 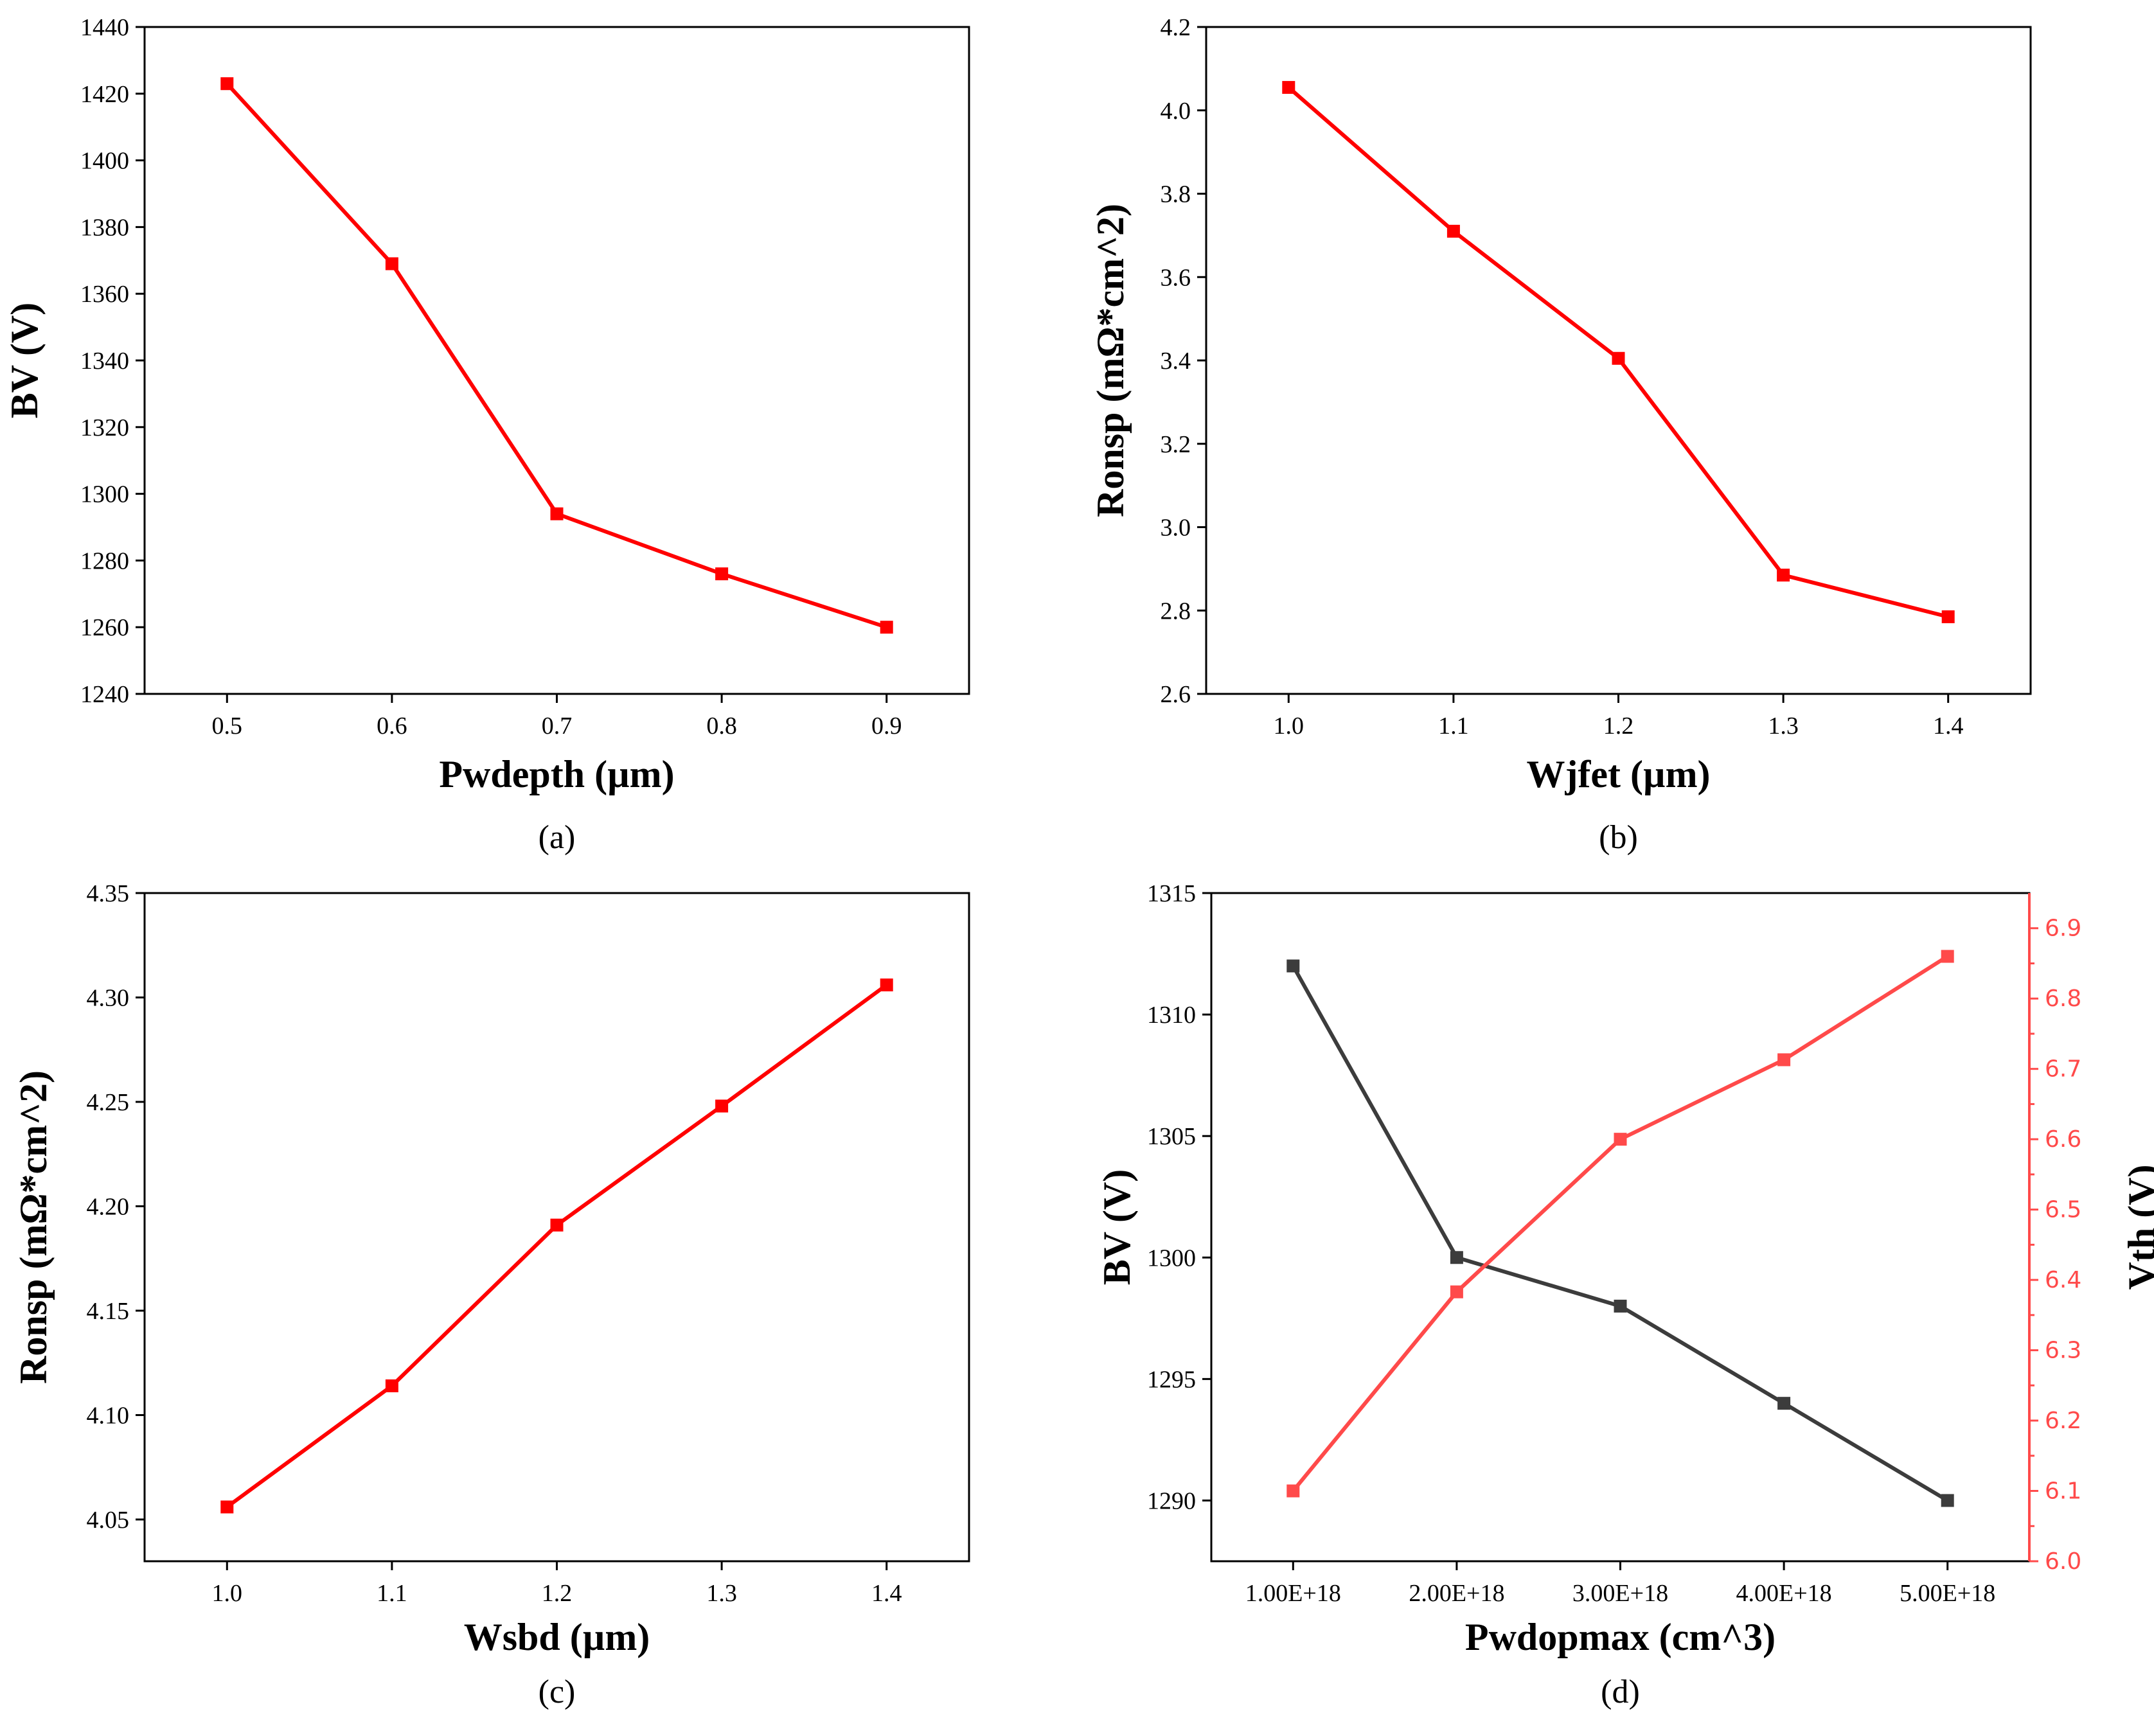 I want to click on y-tick-label: 1280, so click(x=104, y=560).